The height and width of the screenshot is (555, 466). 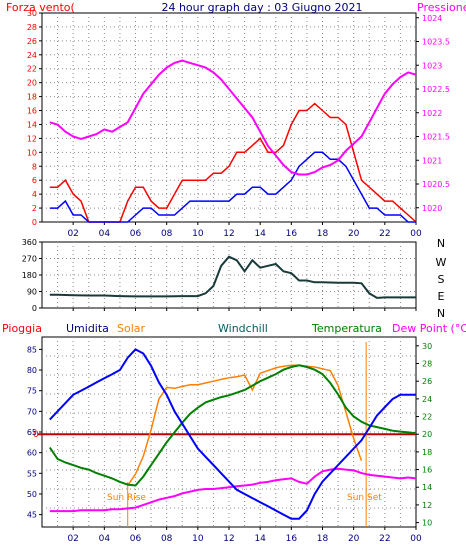 What do you see at coordinates (126, 498) in the screenshot?
I see `sunrise-label: Sun Rise` at bounding box center [126, 498].